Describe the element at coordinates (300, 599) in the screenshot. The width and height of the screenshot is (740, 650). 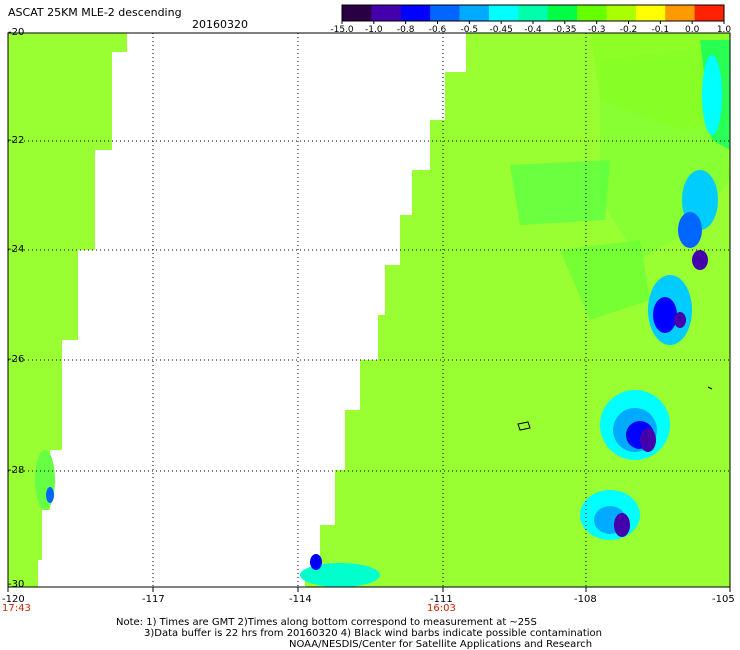
I see `lon-label-114: -114` at that location.